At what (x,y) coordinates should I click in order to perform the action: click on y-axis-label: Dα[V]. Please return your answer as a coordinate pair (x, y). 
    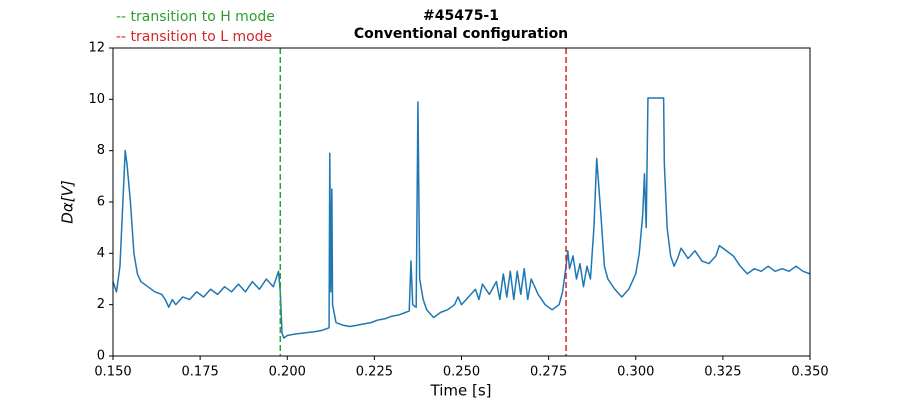
    Looking at the image, I should click on (68, 202).